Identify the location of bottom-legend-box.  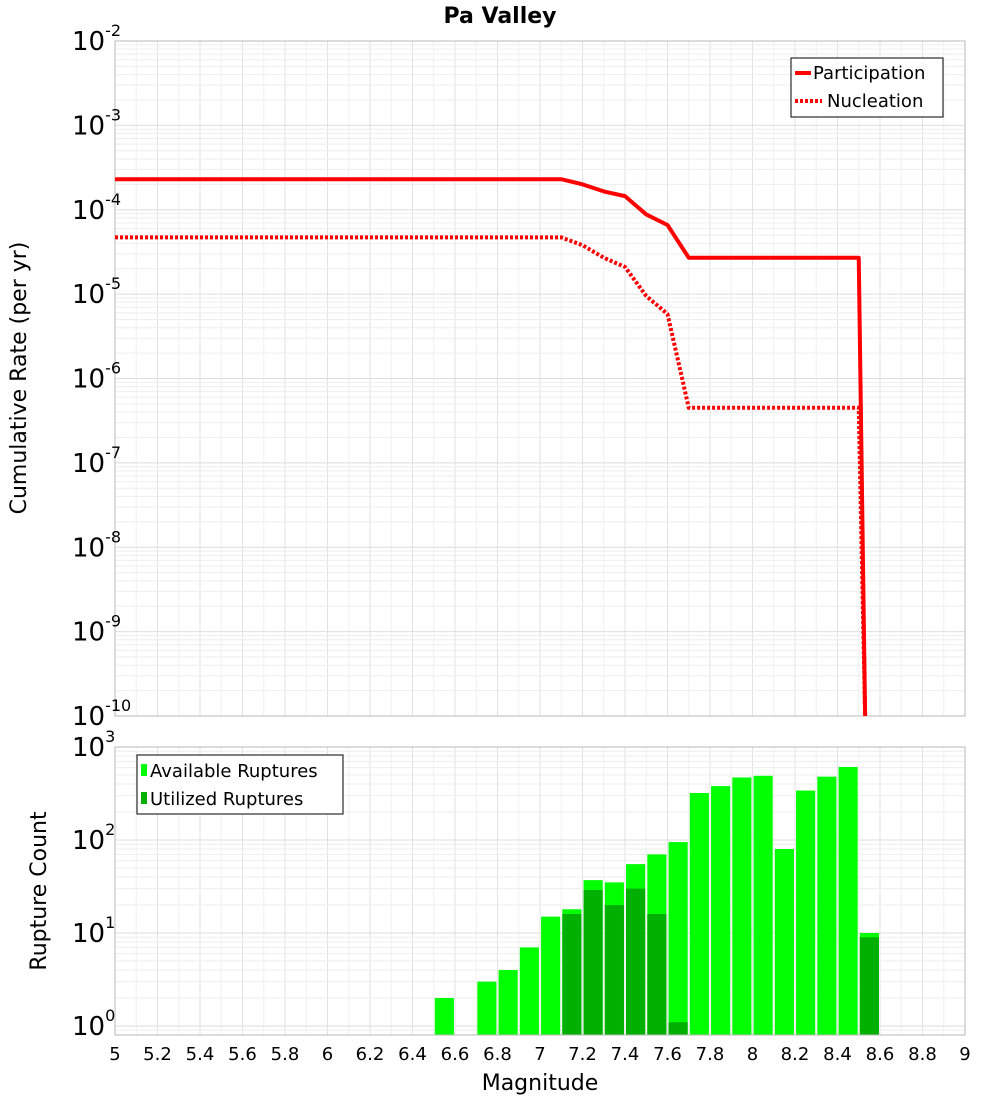
(240, 784).